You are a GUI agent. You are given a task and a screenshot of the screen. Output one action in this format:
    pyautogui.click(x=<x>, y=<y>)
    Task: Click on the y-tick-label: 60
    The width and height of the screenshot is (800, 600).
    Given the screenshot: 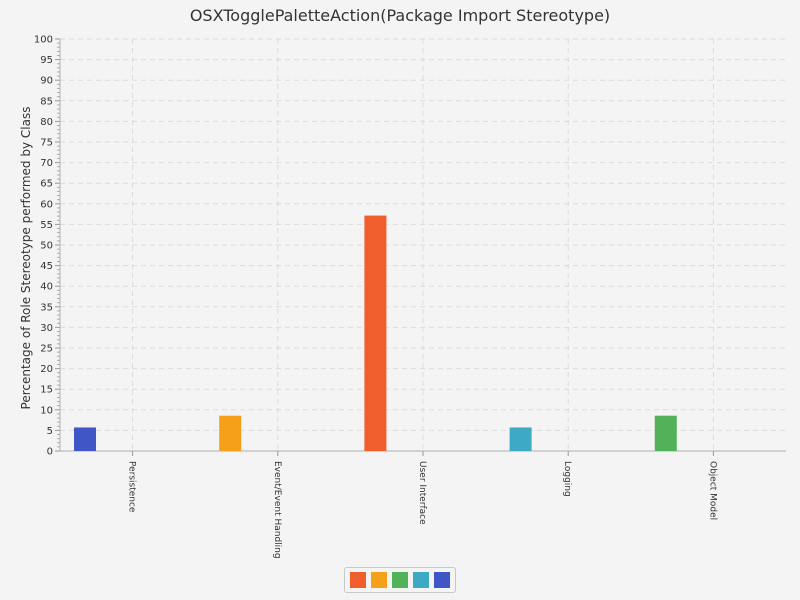 What is the action you would take?
    pyautogui.click(x=46, y=204)
    